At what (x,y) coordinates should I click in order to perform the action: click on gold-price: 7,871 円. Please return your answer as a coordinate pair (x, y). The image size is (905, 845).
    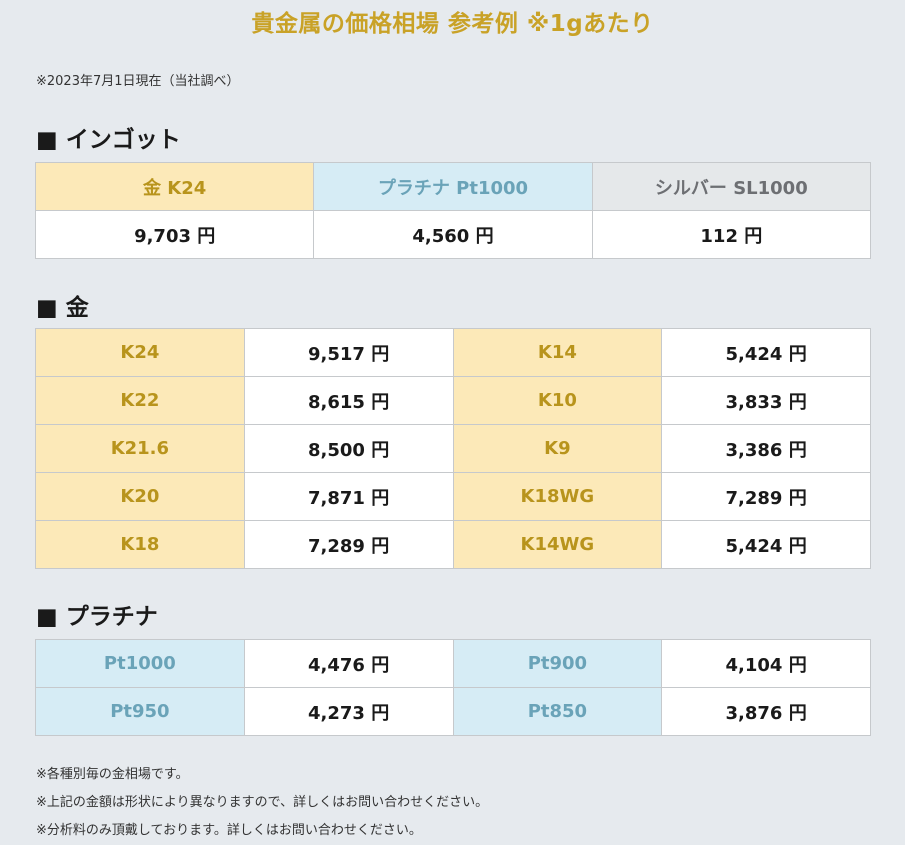
    Looking at the image, I should click on (348, 496).